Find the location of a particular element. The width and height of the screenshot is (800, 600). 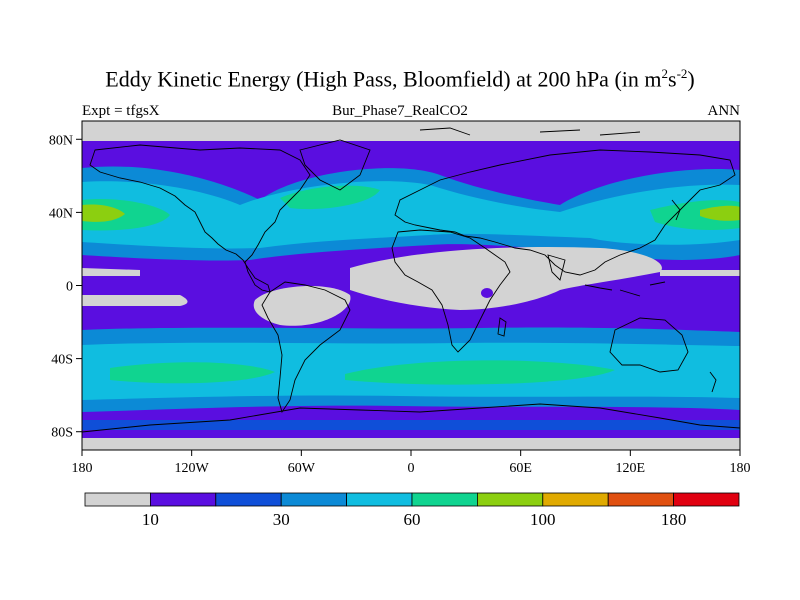

lat-tick-label: 80S is located at coordinates (62, 433).